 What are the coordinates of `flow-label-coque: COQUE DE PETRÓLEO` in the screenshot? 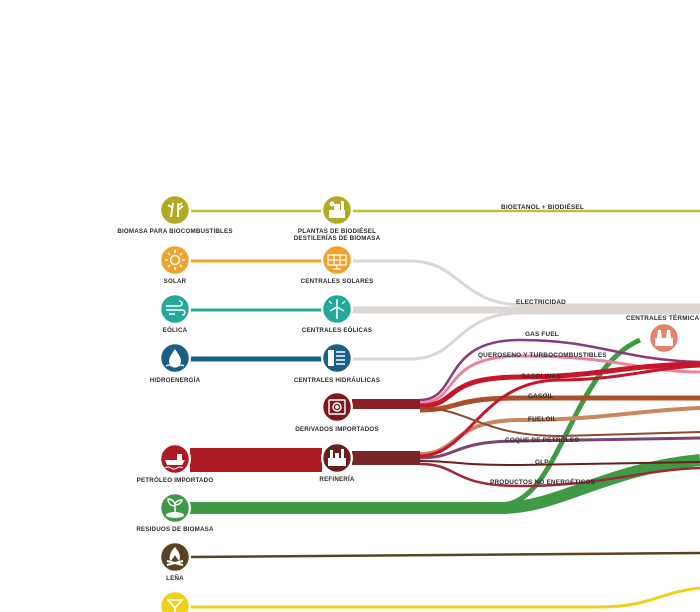 It's located at (542, 439).